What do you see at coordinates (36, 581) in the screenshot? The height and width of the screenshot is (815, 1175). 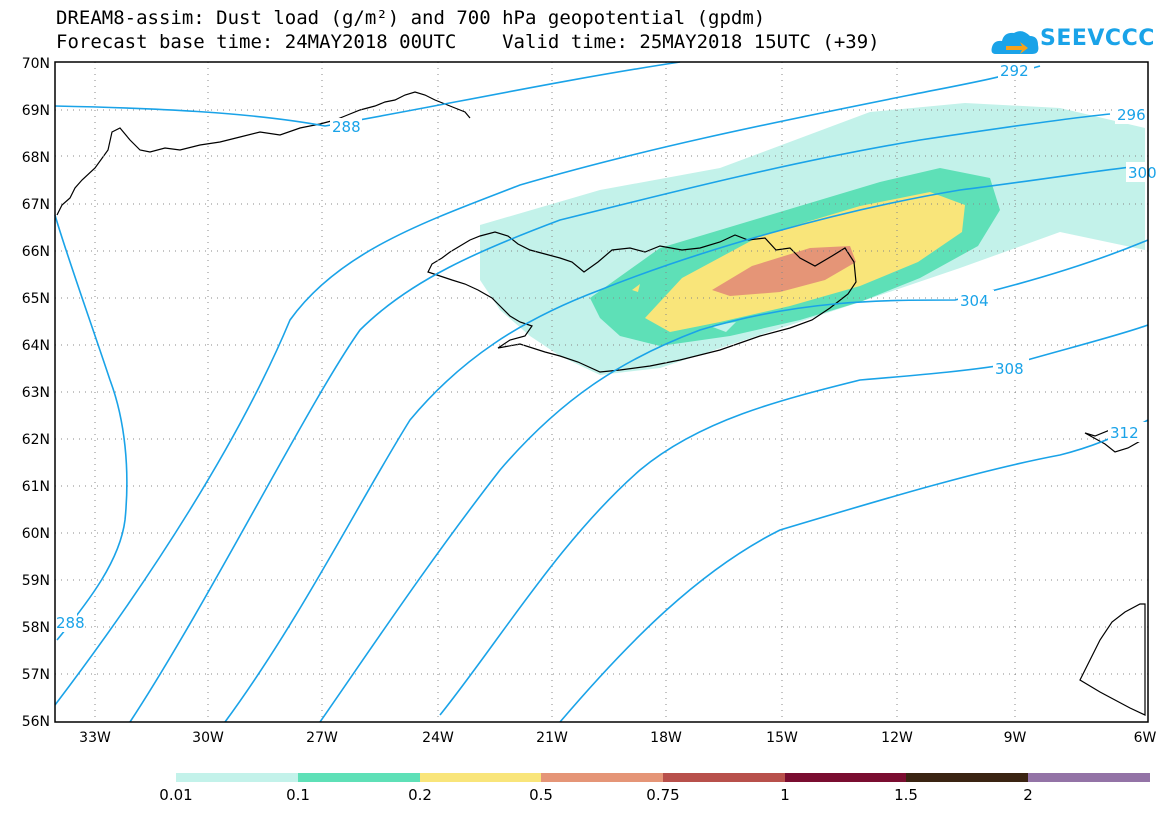 I see `lat-tick-label: 59N` at bounding box center [36, 581].